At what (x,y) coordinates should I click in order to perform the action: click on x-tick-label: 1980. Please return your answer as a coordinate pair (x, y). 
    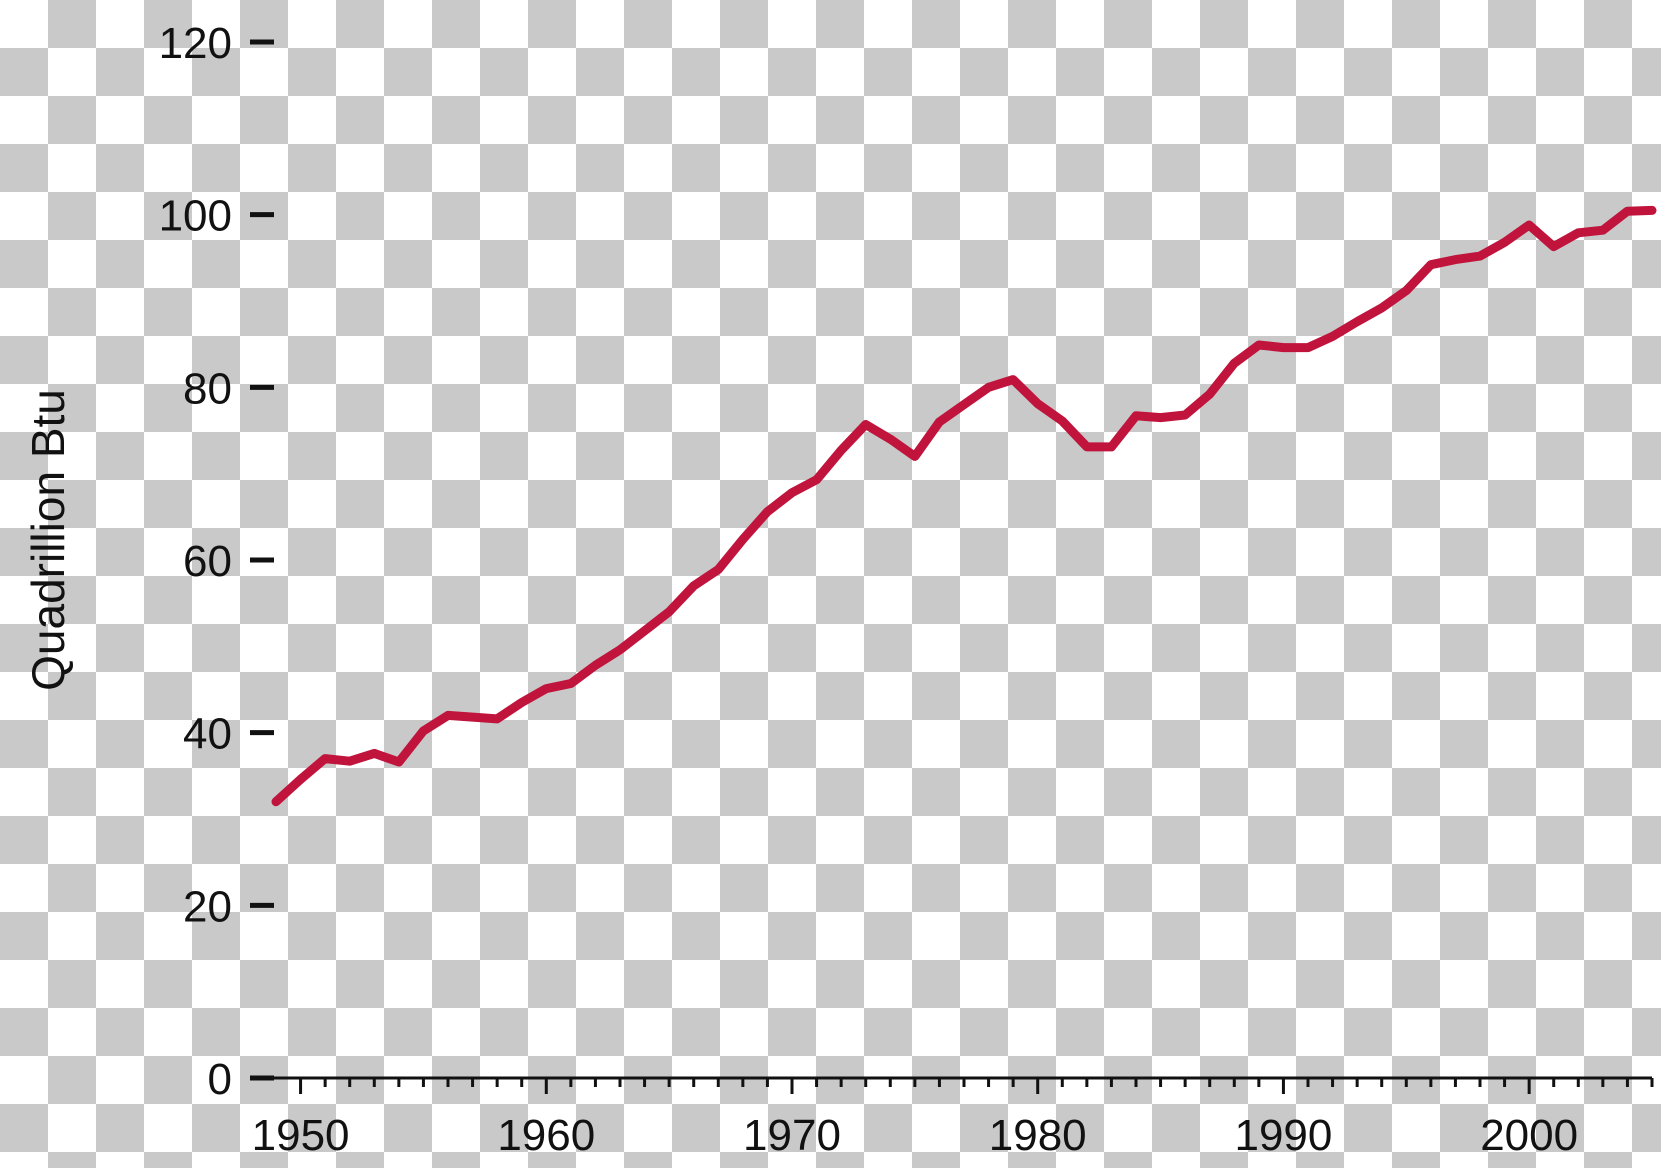
    Looking at the image, I should click on (1038, 1135).